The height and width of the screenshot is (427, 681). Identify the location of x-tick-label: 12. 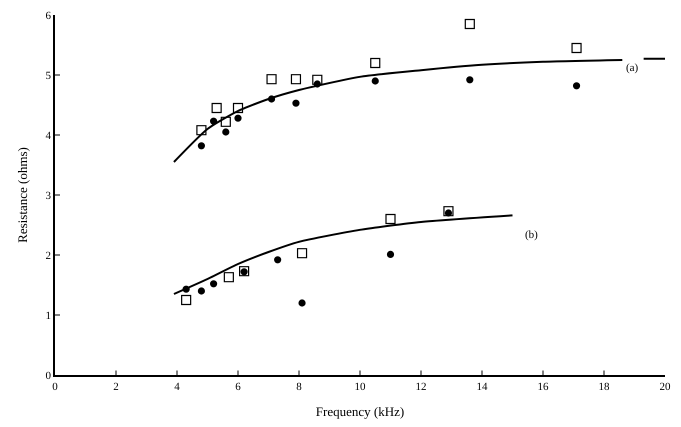
(421, 386).